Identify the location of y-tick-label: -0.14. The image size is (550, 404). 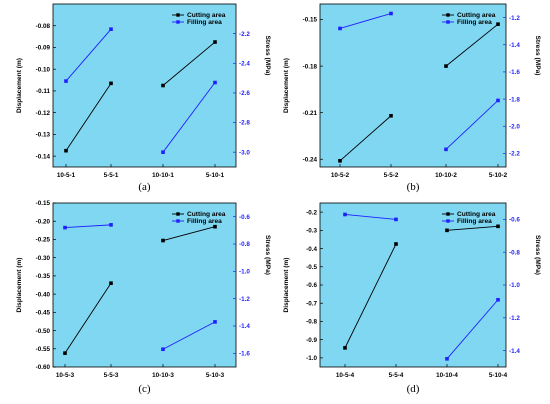
(43, 156).